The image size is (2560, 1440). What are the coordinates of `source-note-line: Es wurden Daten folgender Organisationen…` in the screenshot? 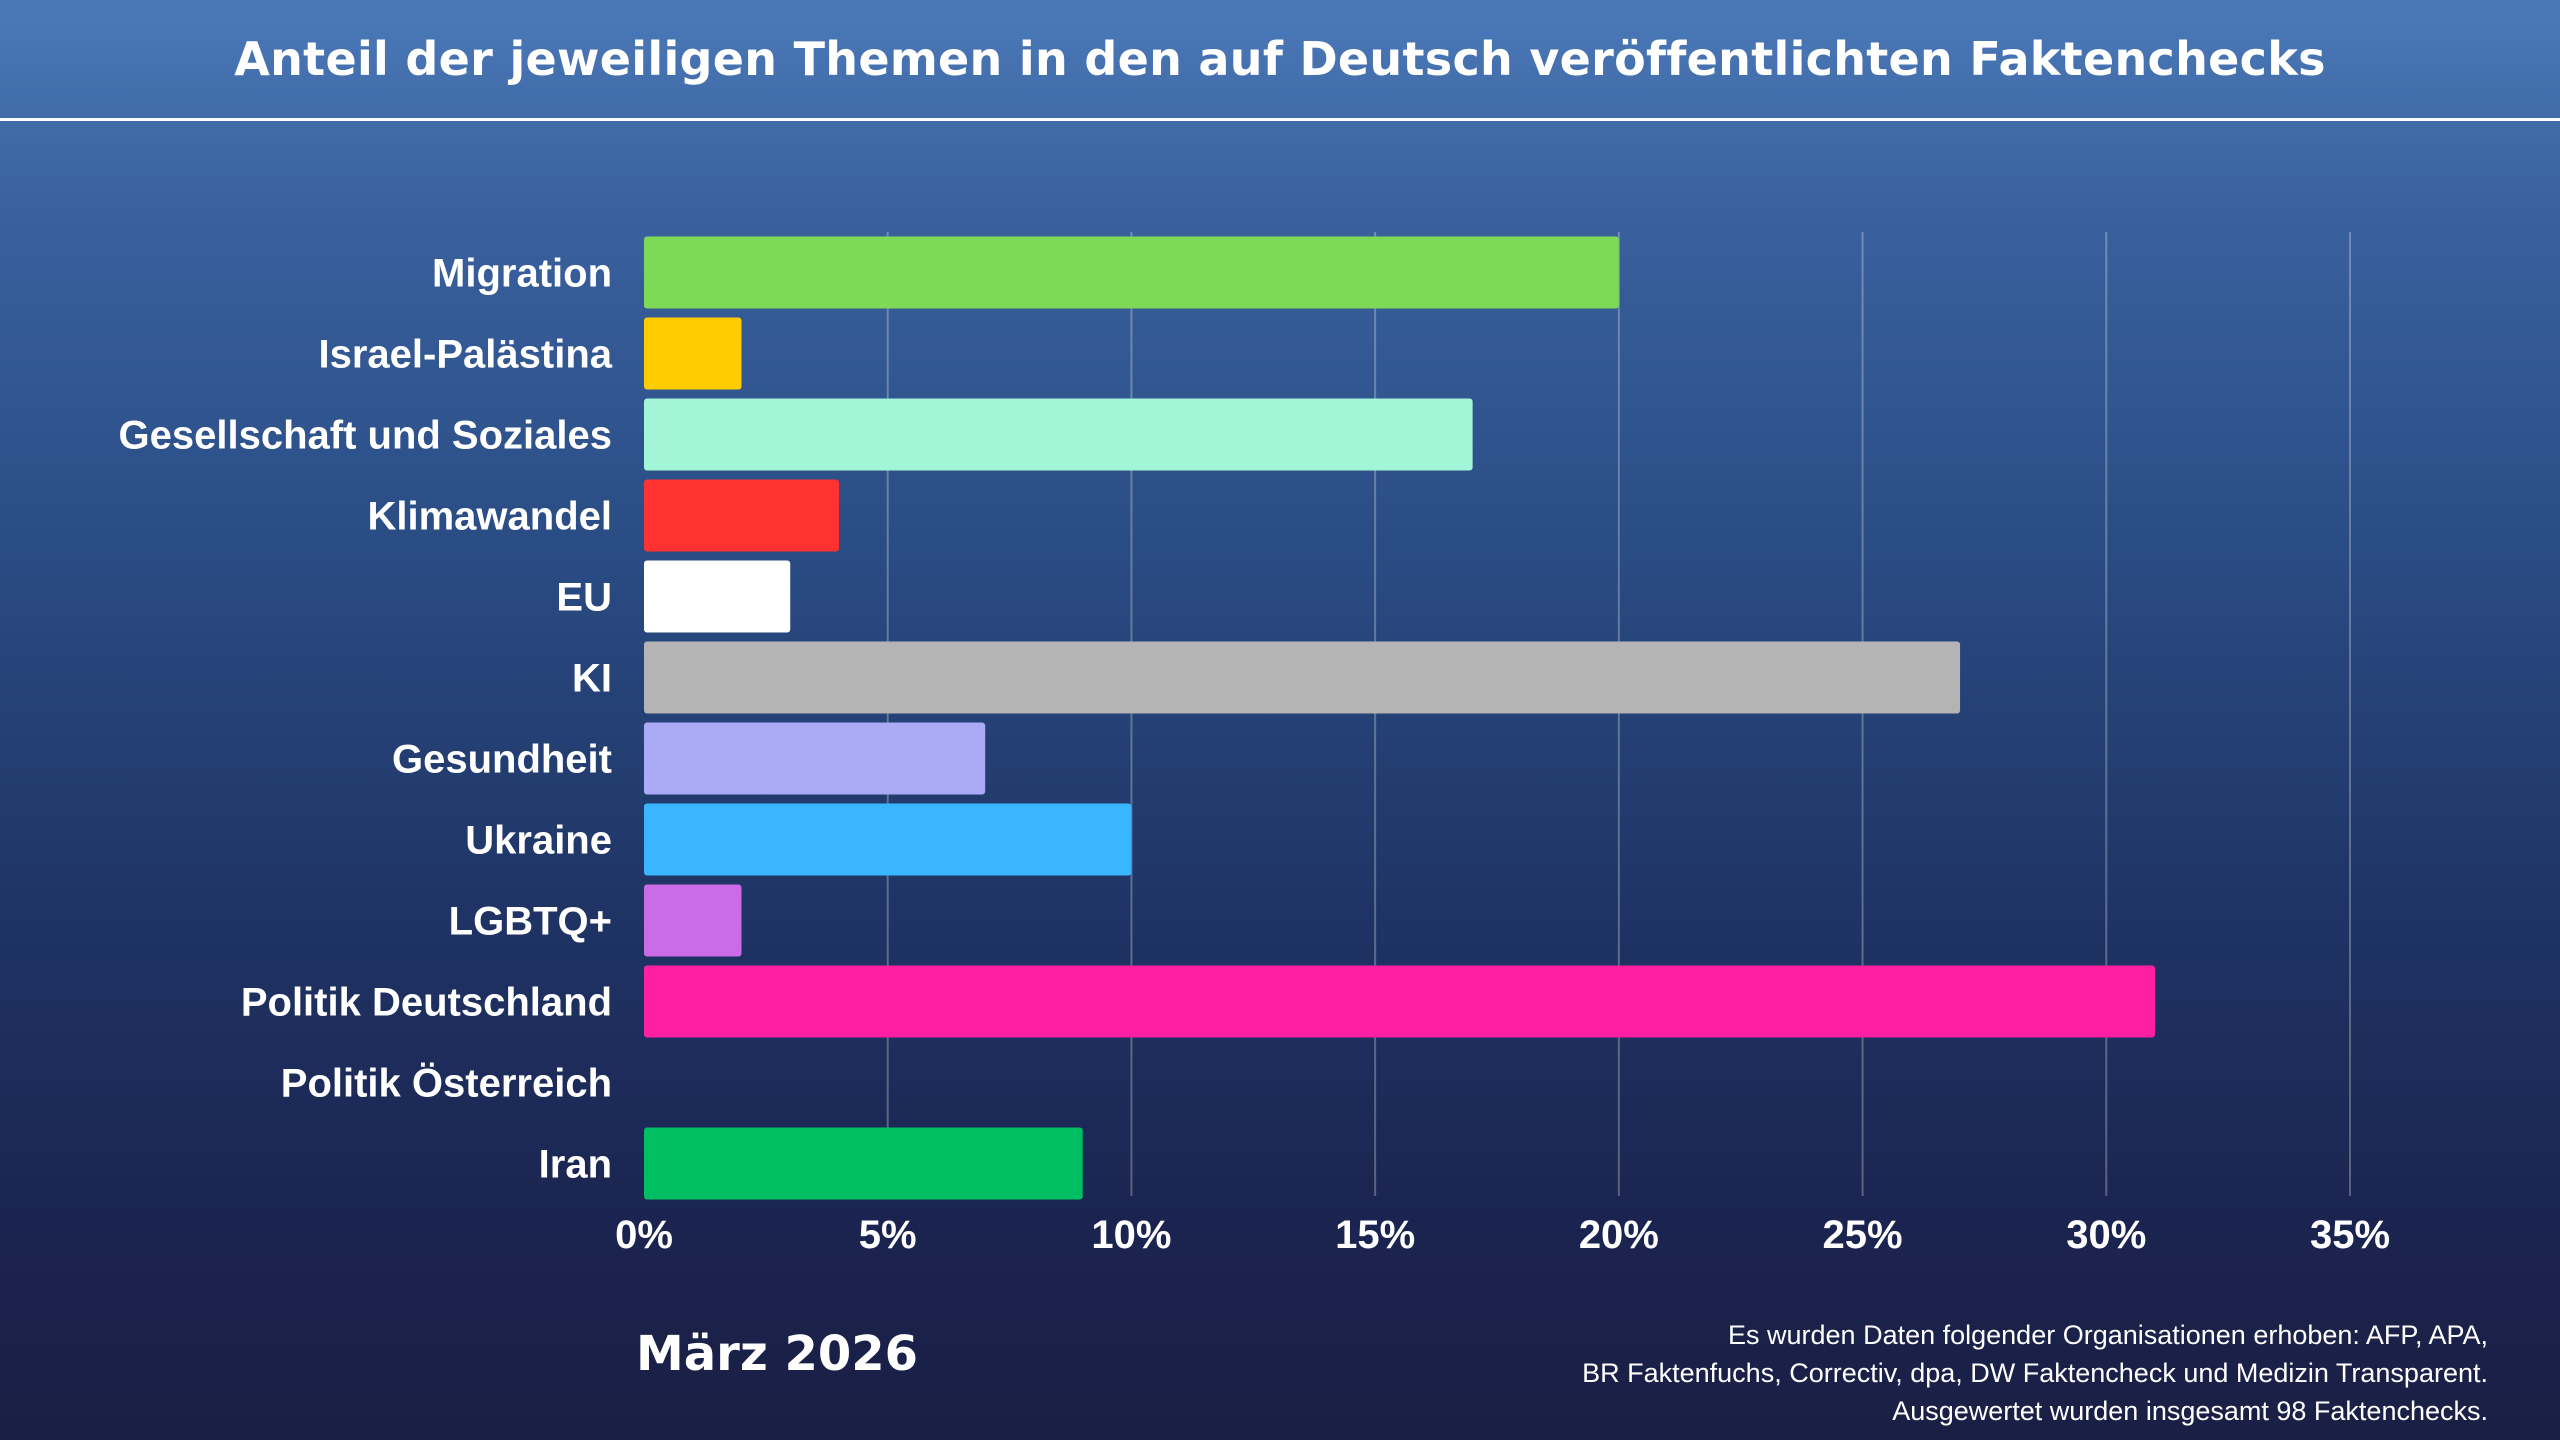 It's located at (2108, 1335).